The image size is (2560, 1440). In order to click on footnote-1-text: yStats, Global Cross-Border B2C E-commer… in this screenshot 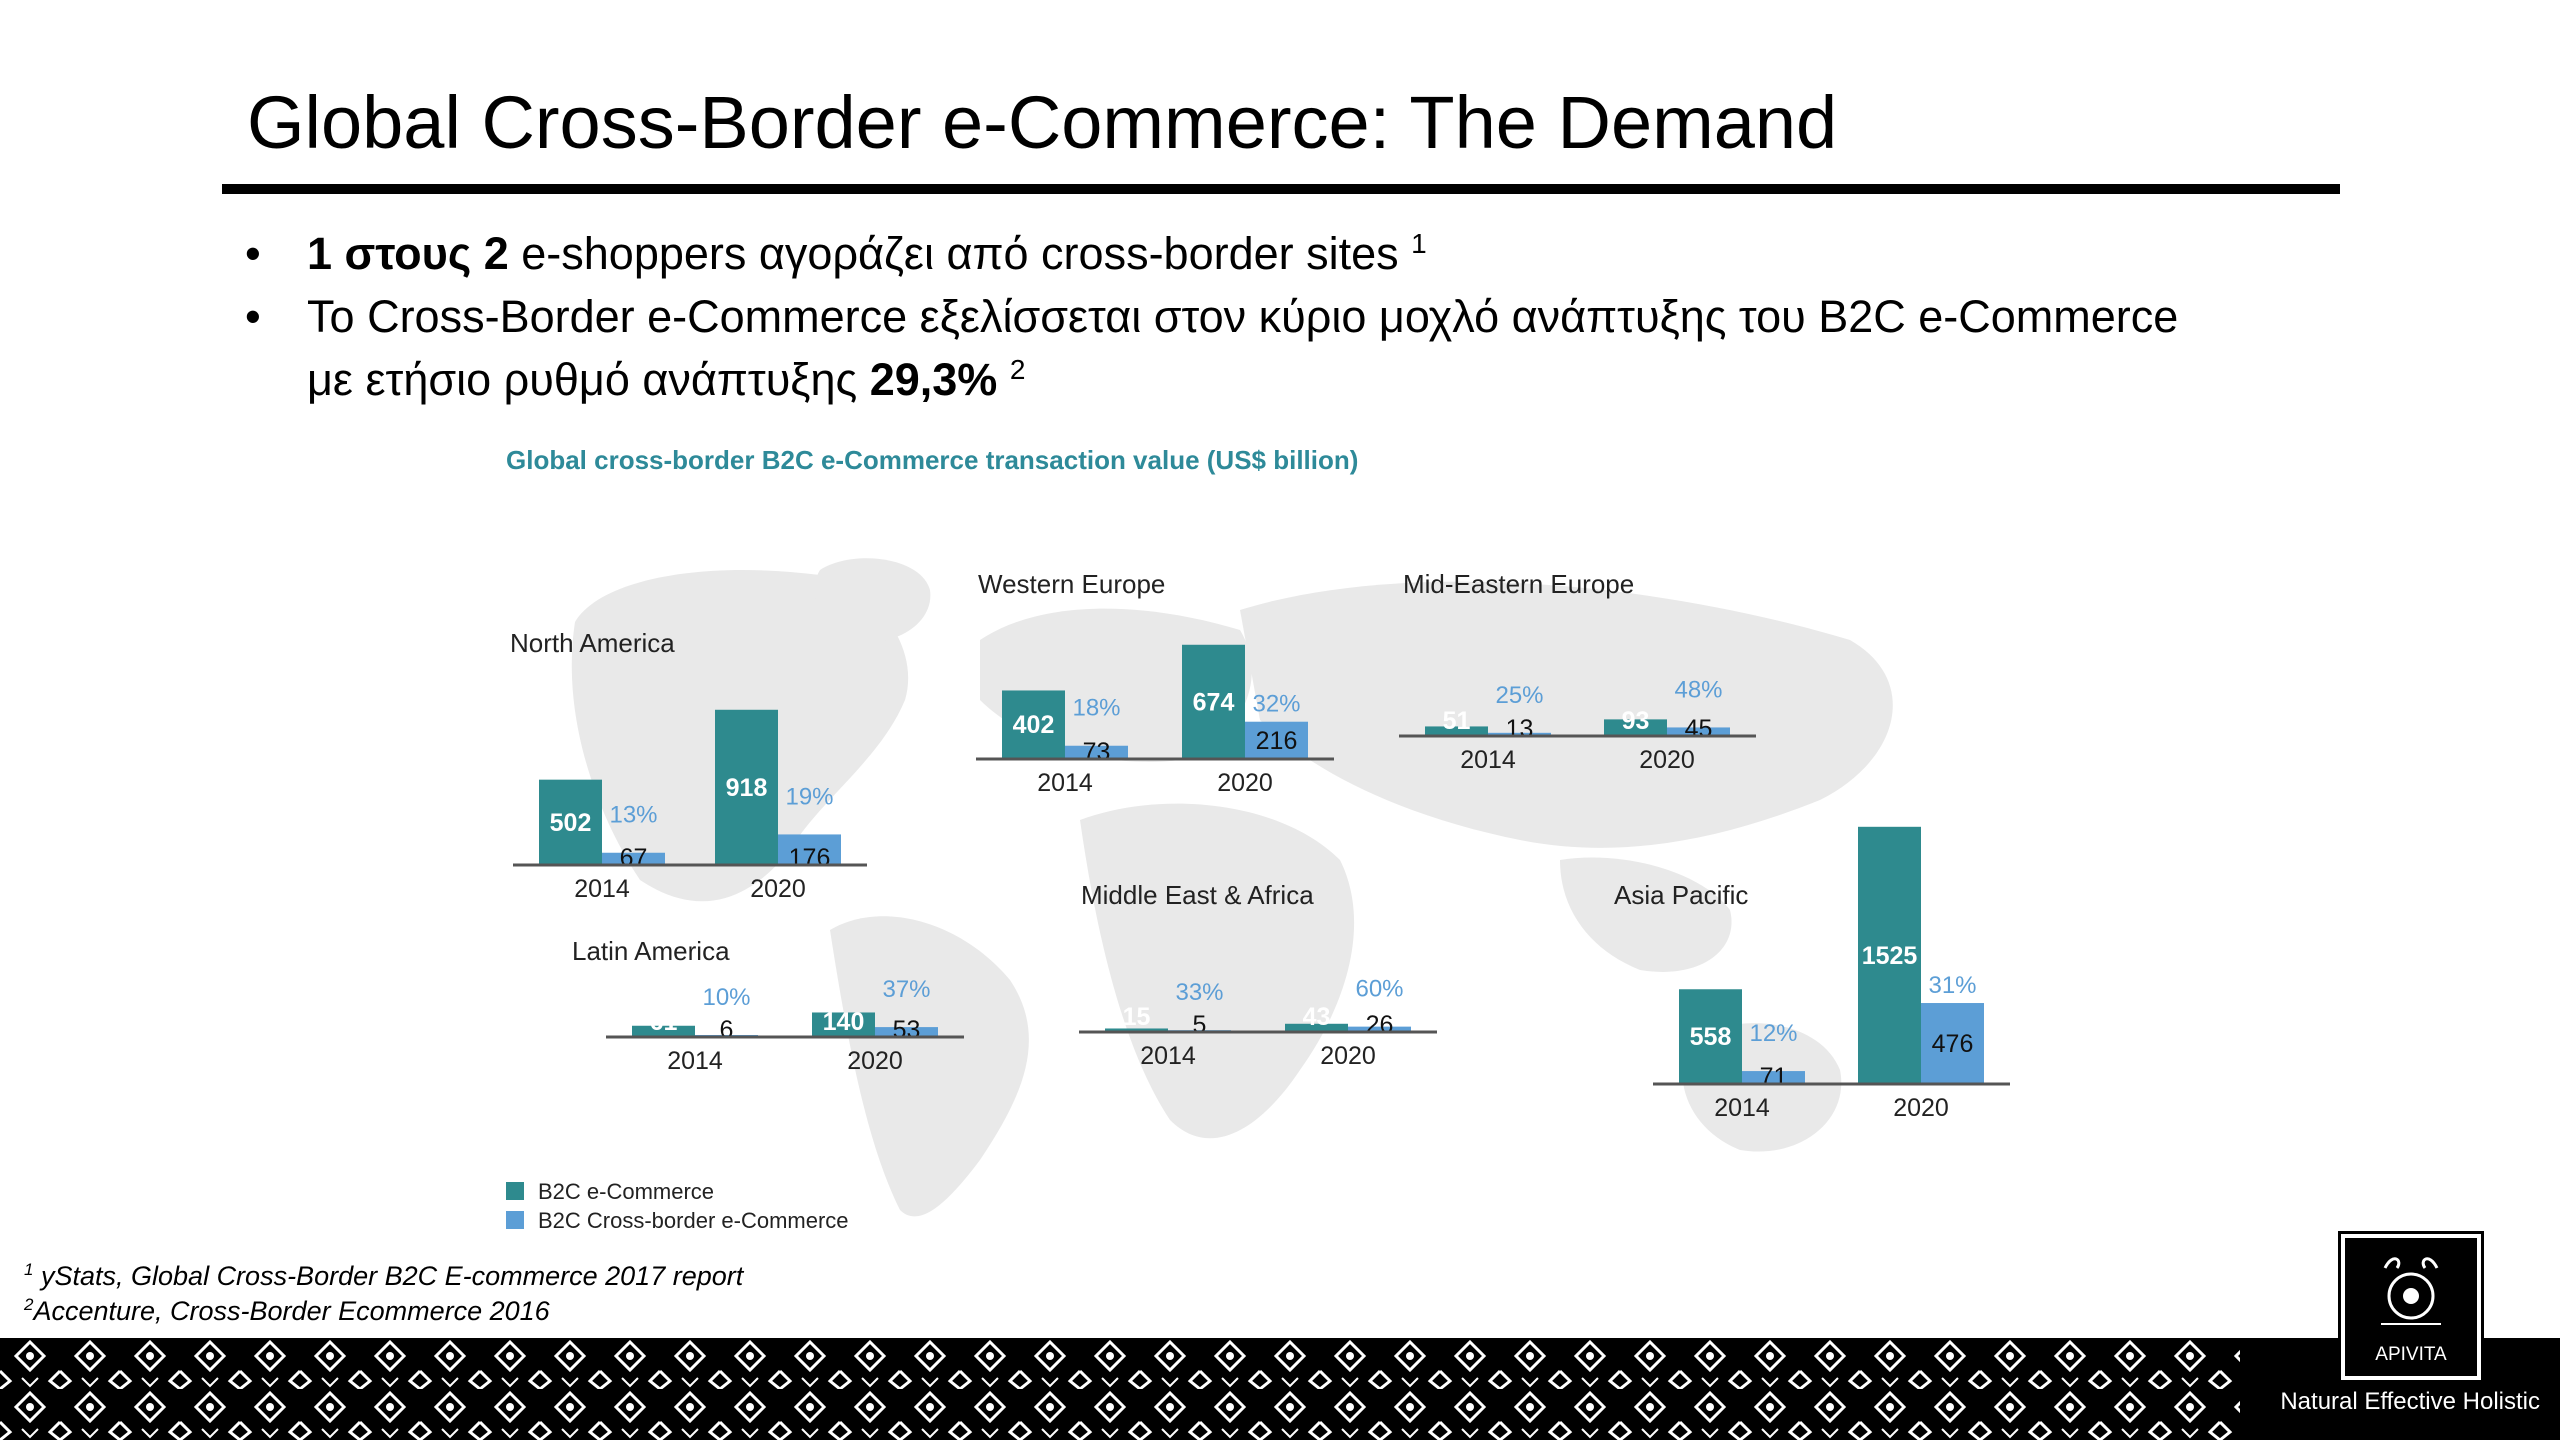, I will do `click(392, 1276)`.